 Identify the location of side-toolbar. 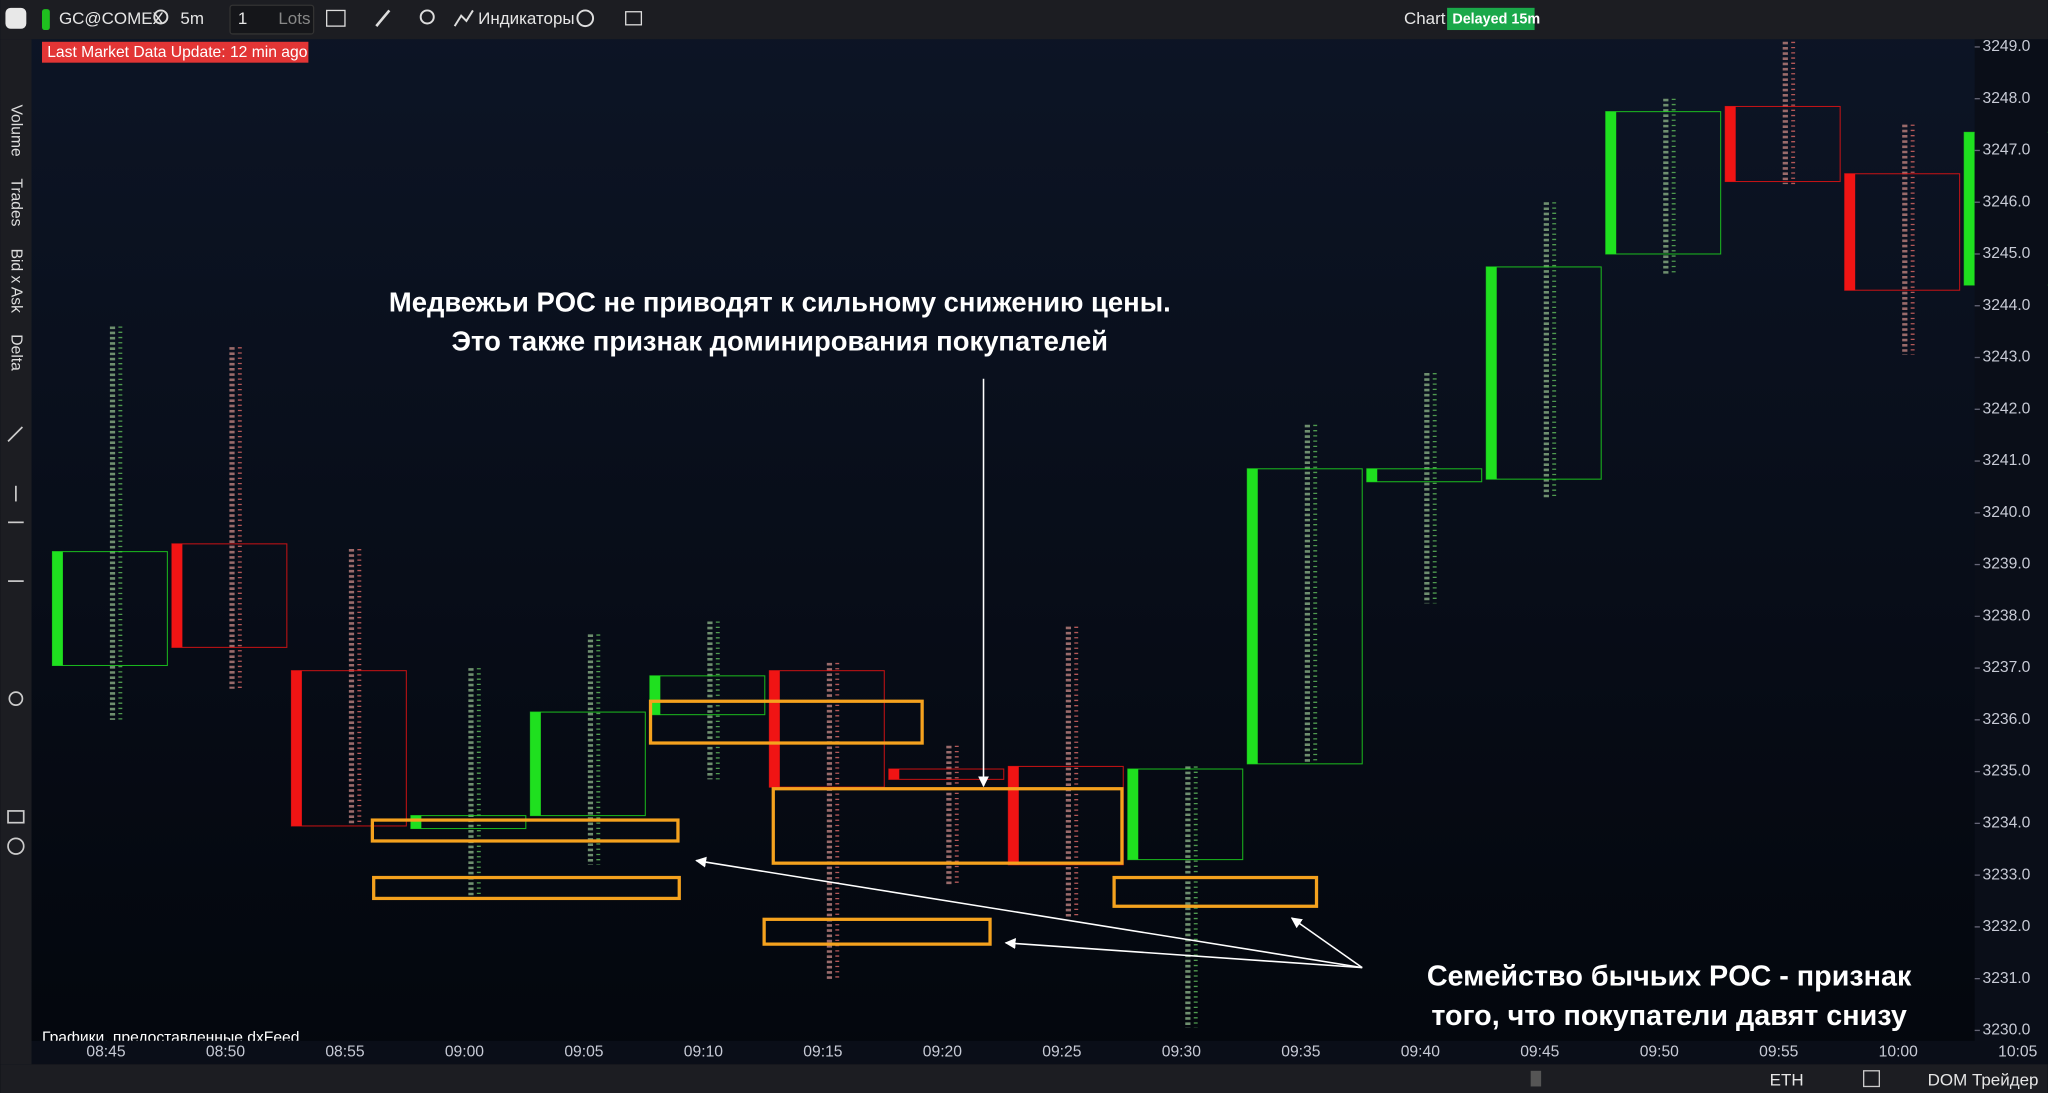
(16, 552).